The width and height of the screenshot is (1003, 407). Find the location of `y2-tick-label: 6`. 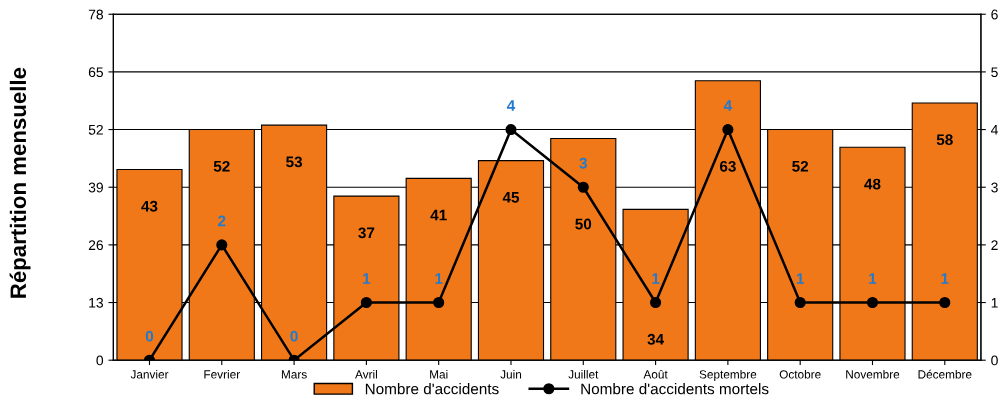

y2-tick-label: 6 is located at coordinates (994, 14).